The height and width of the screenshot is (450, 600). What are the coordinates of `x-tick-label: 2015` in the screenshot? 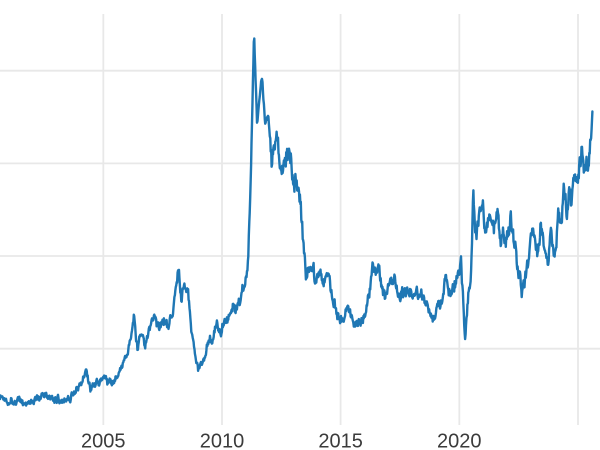 It's located at (340, 440).